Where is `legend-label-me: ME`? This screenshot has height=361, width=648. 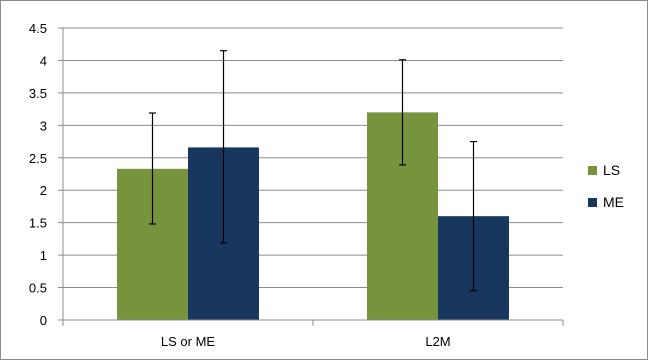
legend-label-me: ME is located at coordinates (613, 202).